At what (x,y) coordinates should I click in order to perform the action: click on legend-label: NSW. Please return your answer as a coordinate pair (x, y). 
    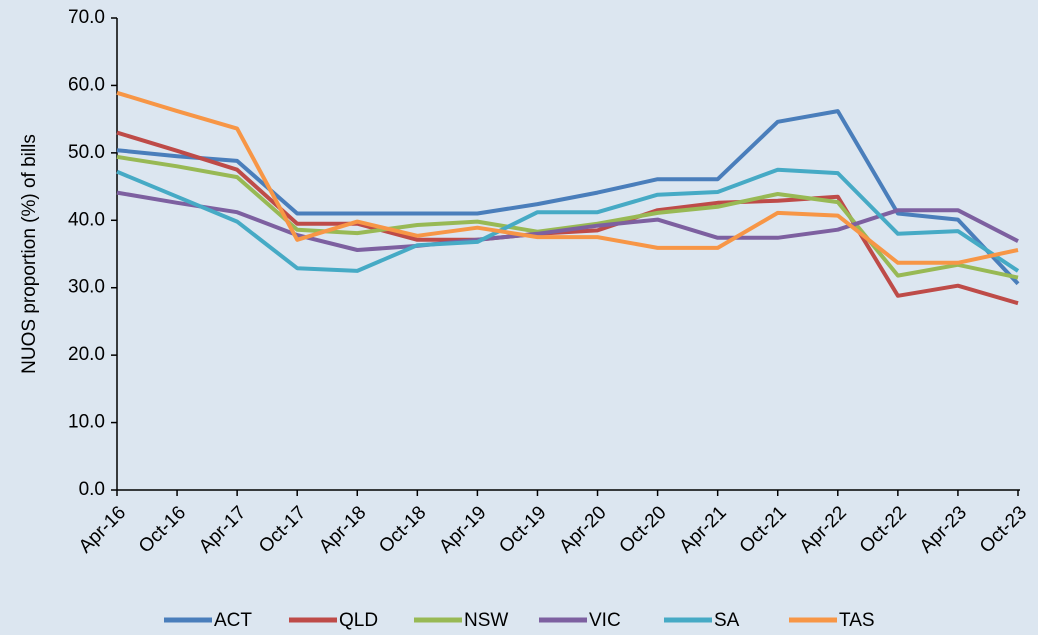
    Looking at the image, I should click on (486, 620).